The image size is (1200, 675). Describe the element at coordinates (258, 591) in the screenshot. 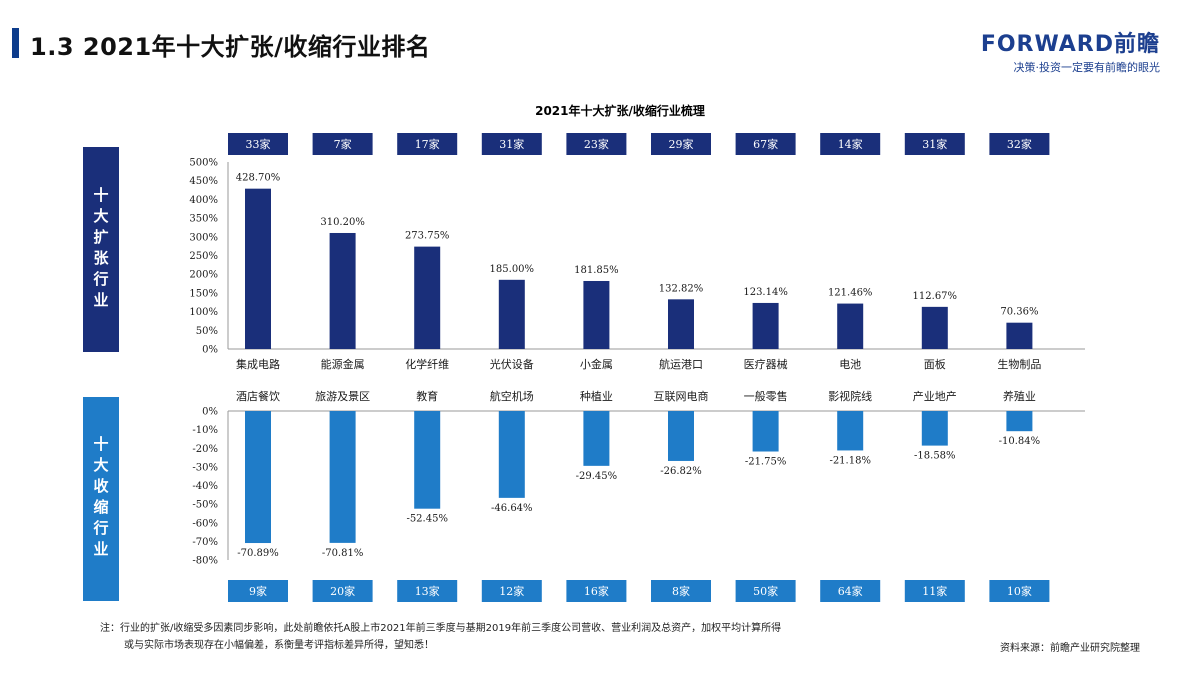

I see `shrink-count-label: 9家` at that location.